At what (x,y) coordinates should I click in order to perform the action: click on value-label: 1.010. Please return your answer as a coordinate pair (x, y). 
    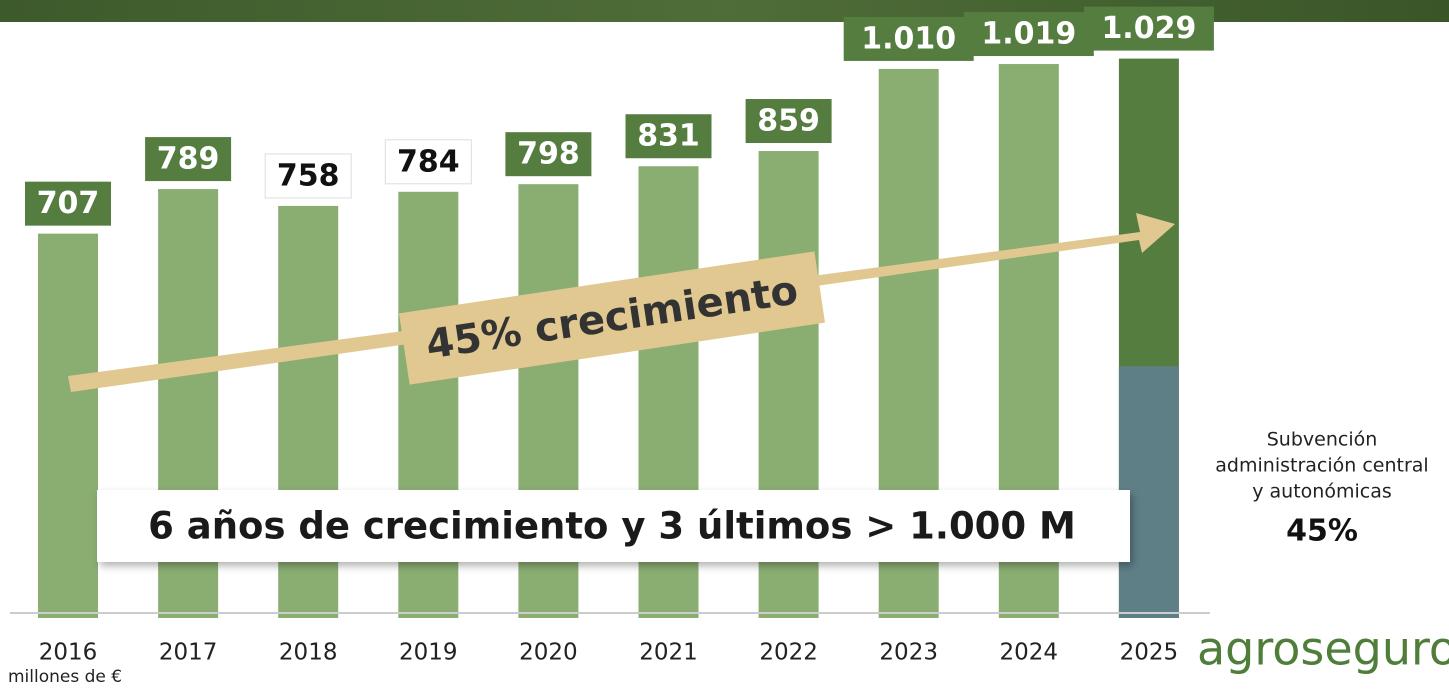
    Looking at the image, I should click on (908, 38).